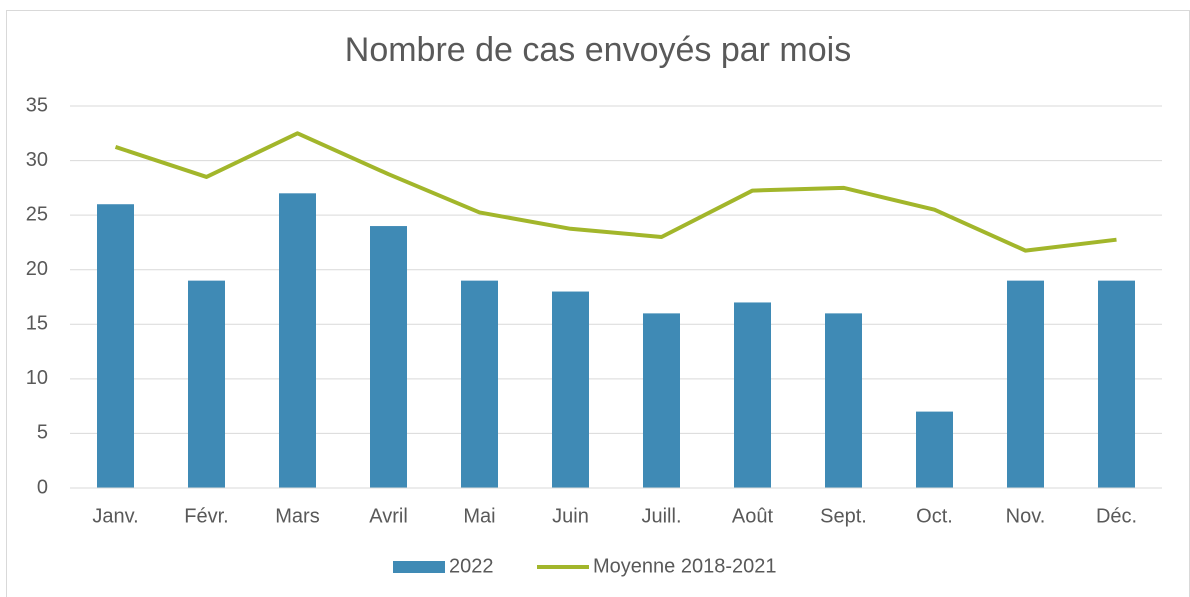 This screenshot has width=1190, height=597. Describe the element at coordinates (419, 567) in the screenshot. I see `legend-swatch` at that location.